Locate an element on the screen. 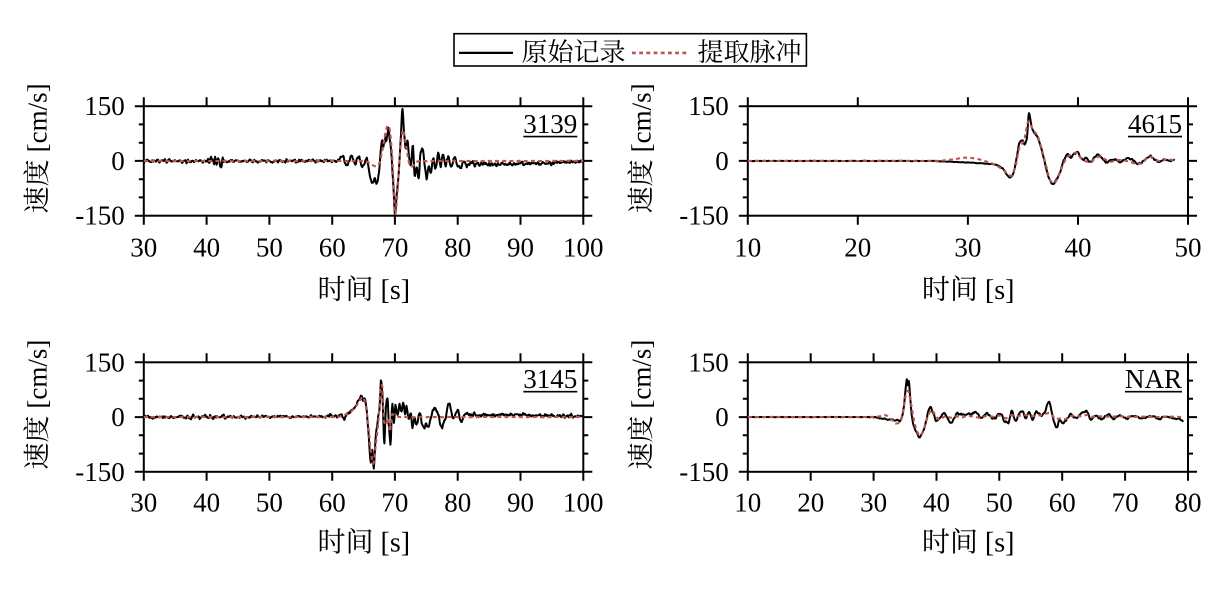  svg-text: 4615 is located at coordinates (1155, 124).